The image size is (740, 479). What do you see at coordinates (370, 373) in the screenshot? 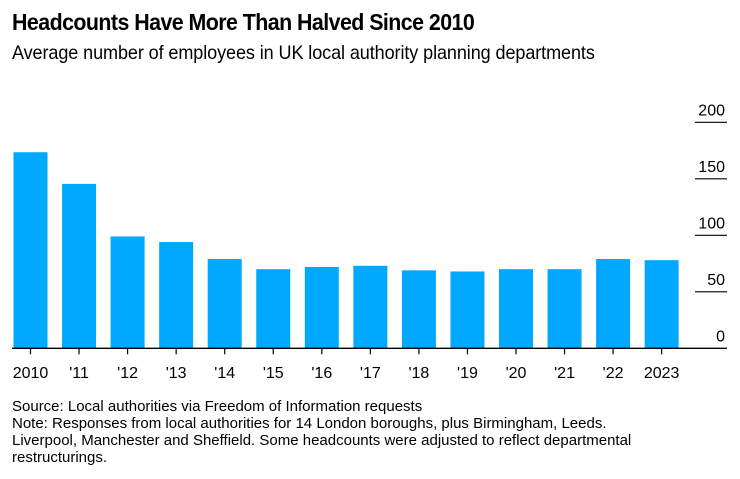
I see `x-tick-label: '17` at bounding box center [370, 373].